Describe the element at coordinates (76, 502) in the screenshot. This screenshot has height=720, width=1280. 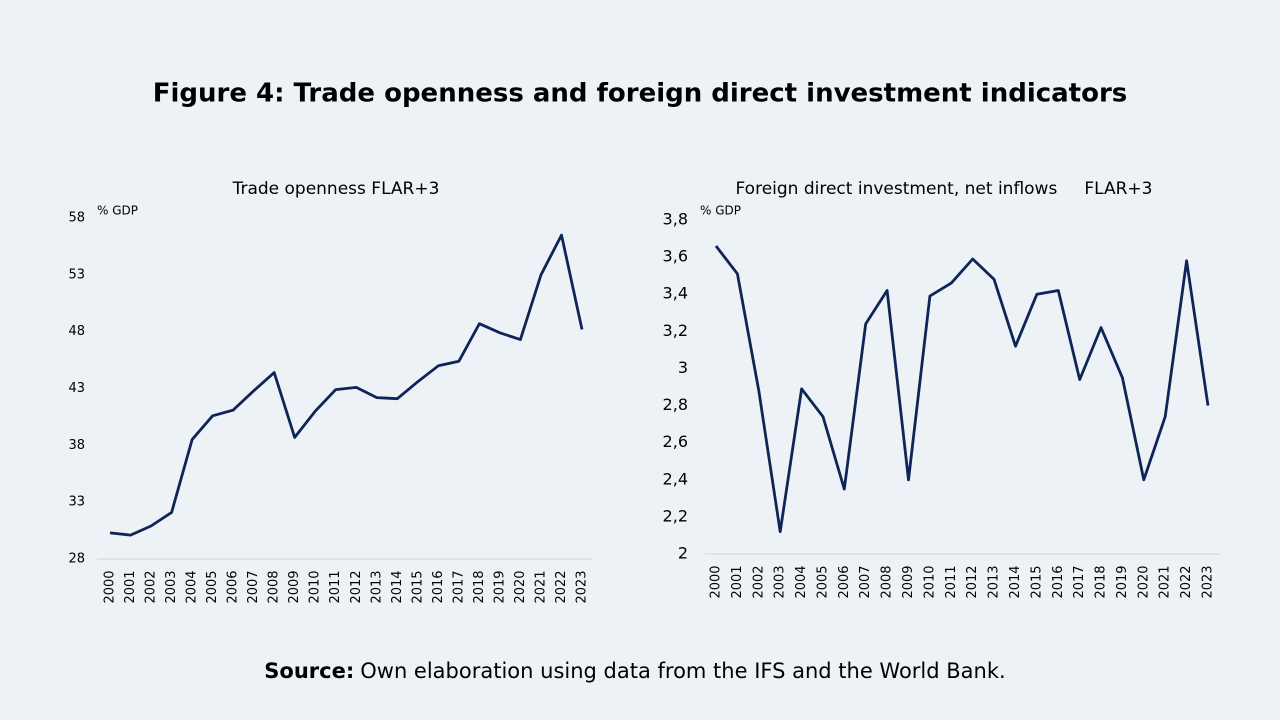
I see `y-tick-label: 33` at that location.